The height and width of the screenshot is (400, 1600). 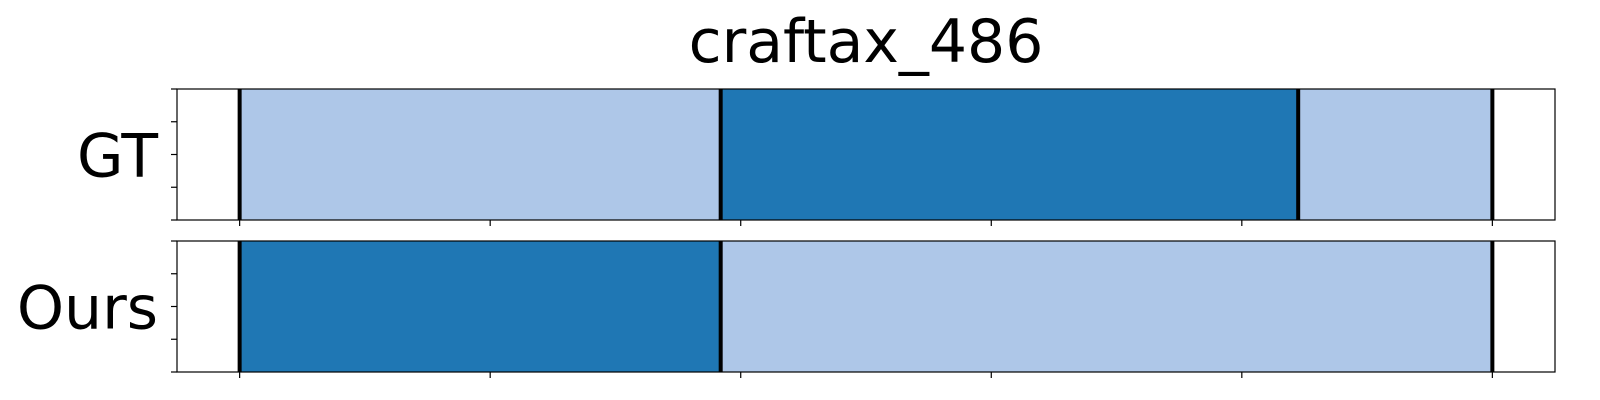 I want to click on row-label-0: GT, so click(x=117, y=157).